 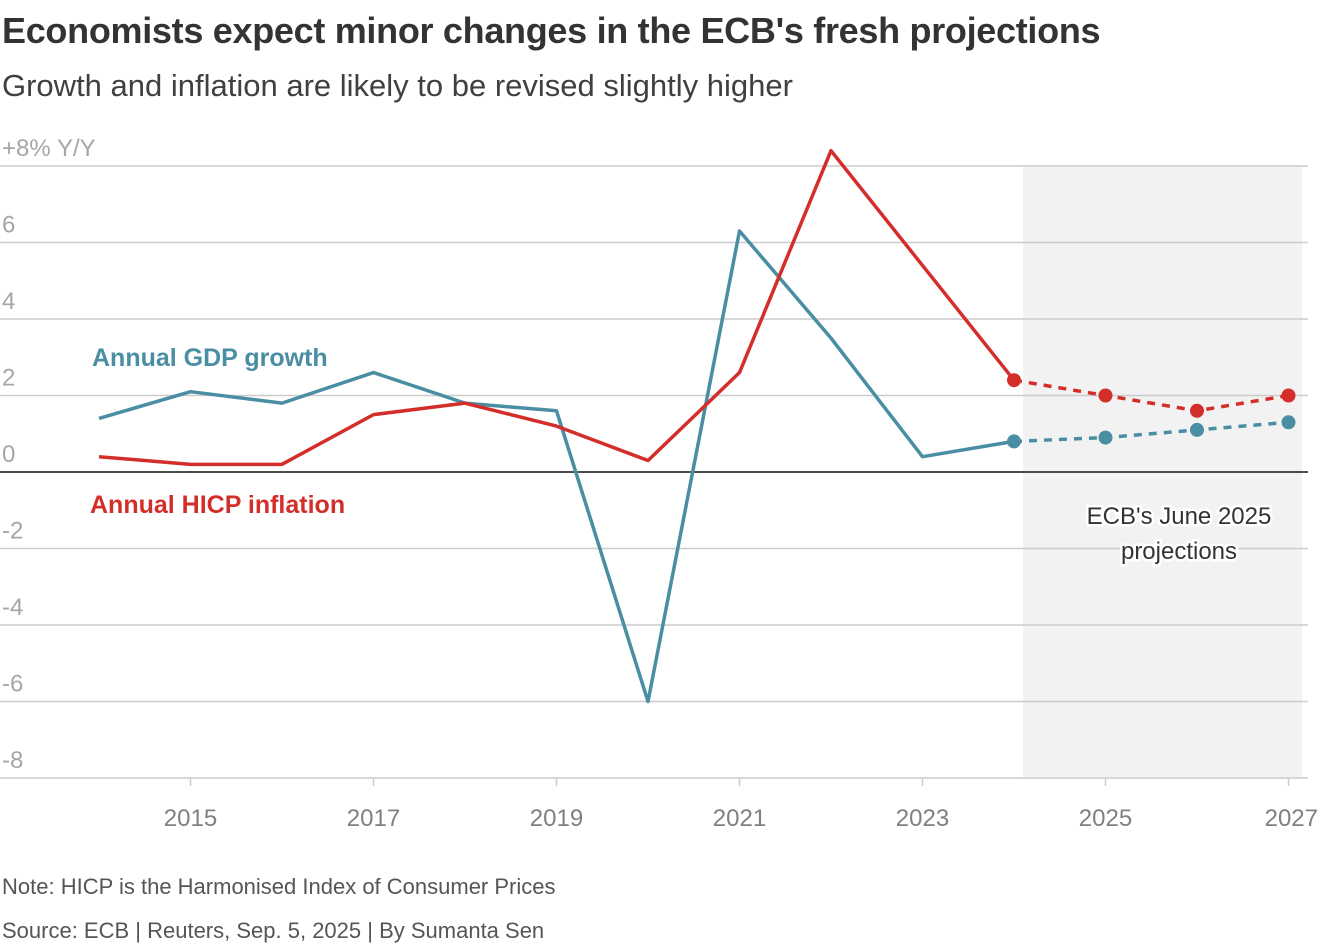 I want to click on x-tick-label: 2019, so click(x=556, y=818).